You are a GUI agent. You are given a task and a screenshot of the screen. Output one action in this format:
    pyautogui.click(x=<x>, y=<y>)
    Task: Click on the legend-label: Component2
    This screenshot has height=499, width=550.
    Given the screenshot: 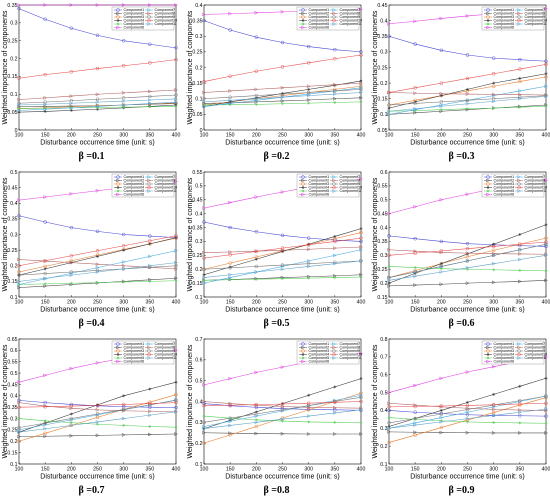 What is the action you would take?
    pyautogui.click(x=504, y=348)
    